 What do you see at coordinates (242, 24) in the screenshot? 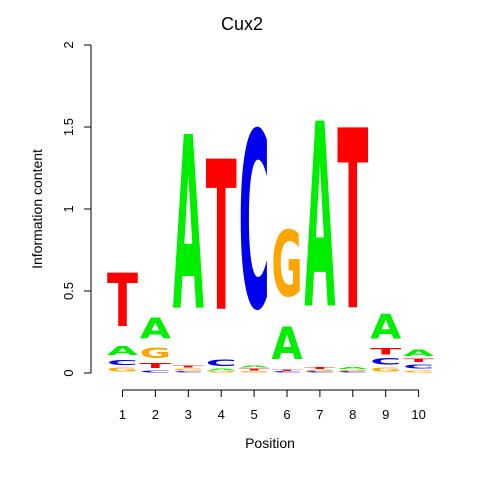
I see `chart-title: Cux2` at bounding box center [242, 24].